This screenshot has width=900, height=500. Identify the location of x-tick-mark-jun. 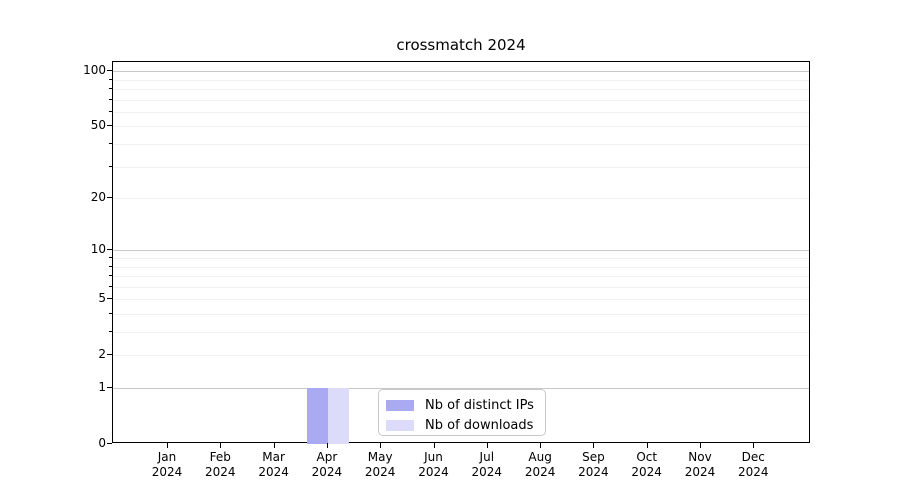
(434, 445).